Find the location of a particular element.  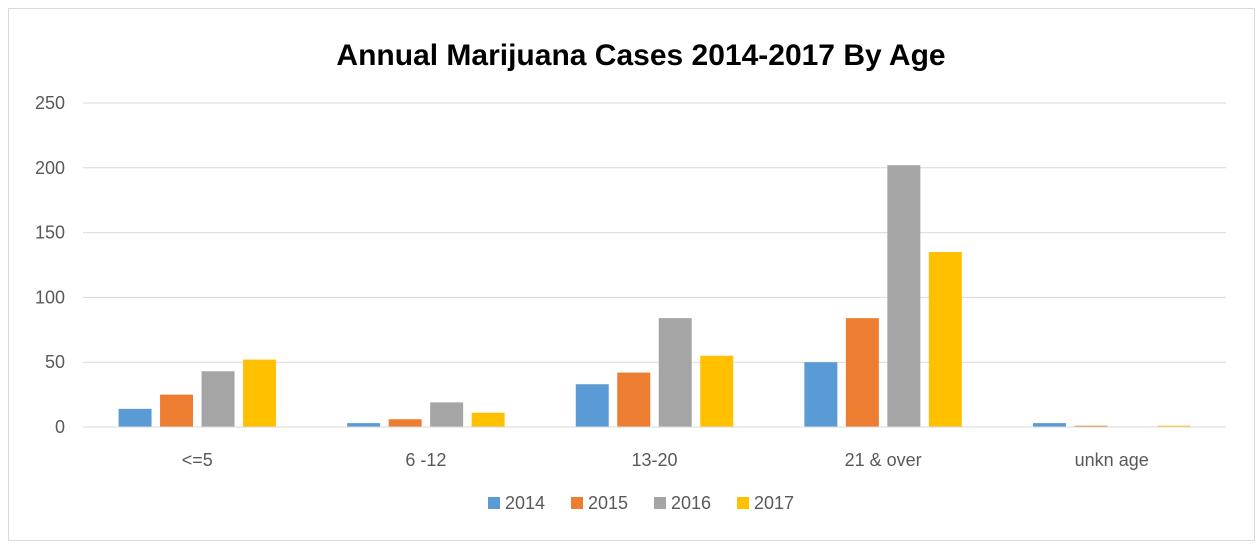

legend-label: 2016 is located at coordinates (691, 503).